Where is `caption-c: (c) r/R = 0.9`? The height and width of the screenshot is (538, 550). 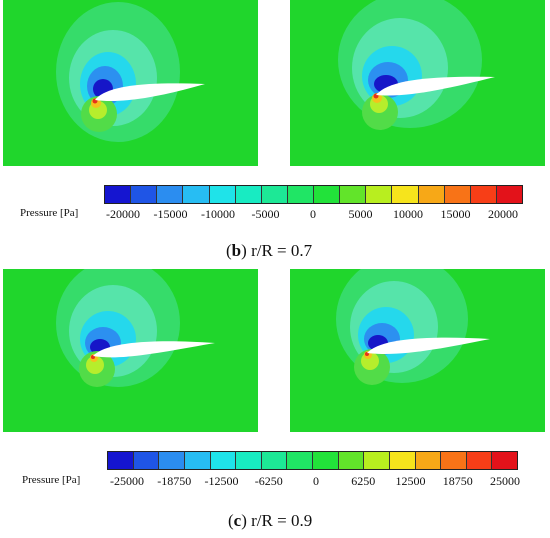 caption-c: (c) r/R = 0.9 is located at coordinates (270, 520).